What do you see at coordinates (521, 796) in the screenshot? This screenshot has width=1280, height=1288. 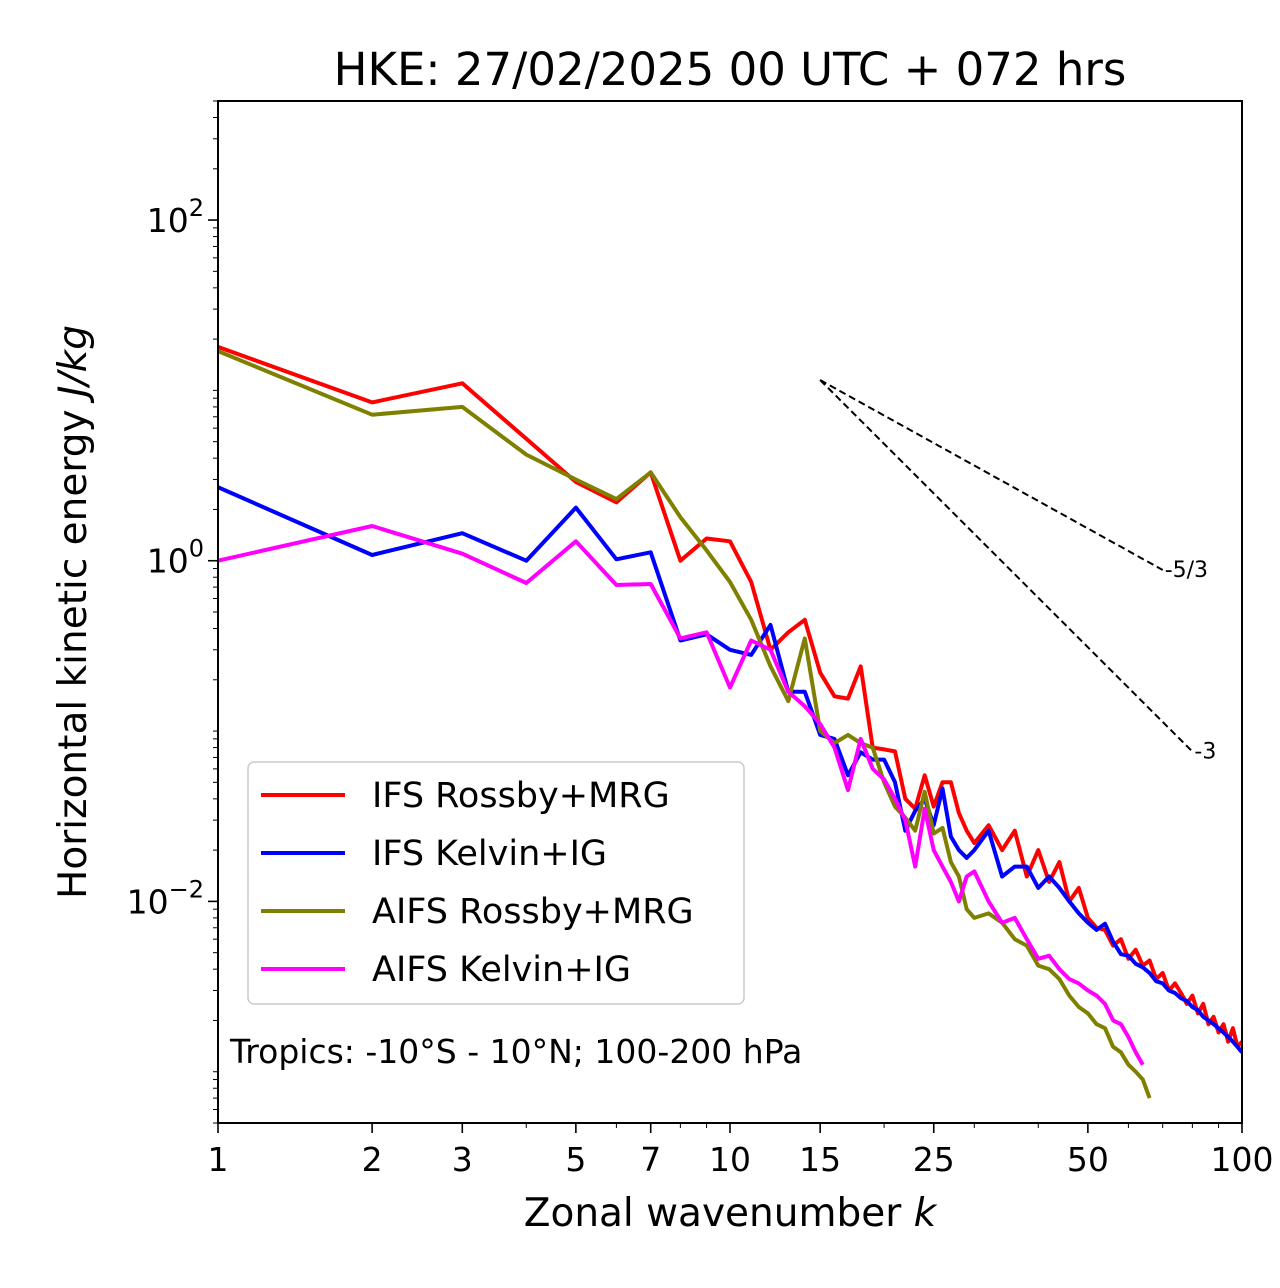 I see `legend-label-1: IFS Rossby+MRG` at bounding box center [521, 796].